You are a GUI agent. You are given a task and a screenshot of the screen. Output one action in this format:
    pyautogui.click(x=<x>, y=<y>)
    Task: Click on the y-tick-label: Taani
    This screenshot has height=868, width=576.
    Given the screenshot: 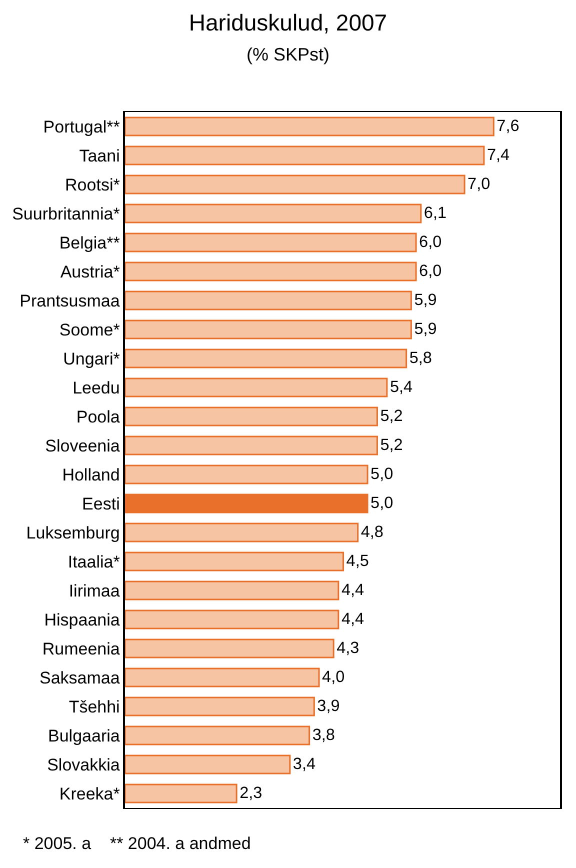 What is the action you would take?
    pyautogui.click(x=99, y=156)
    